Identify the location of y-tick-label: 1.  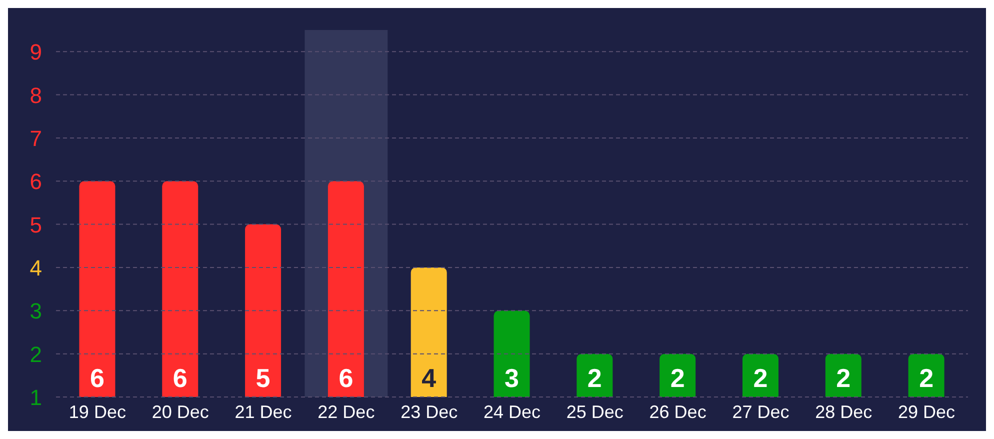
(36, 397).